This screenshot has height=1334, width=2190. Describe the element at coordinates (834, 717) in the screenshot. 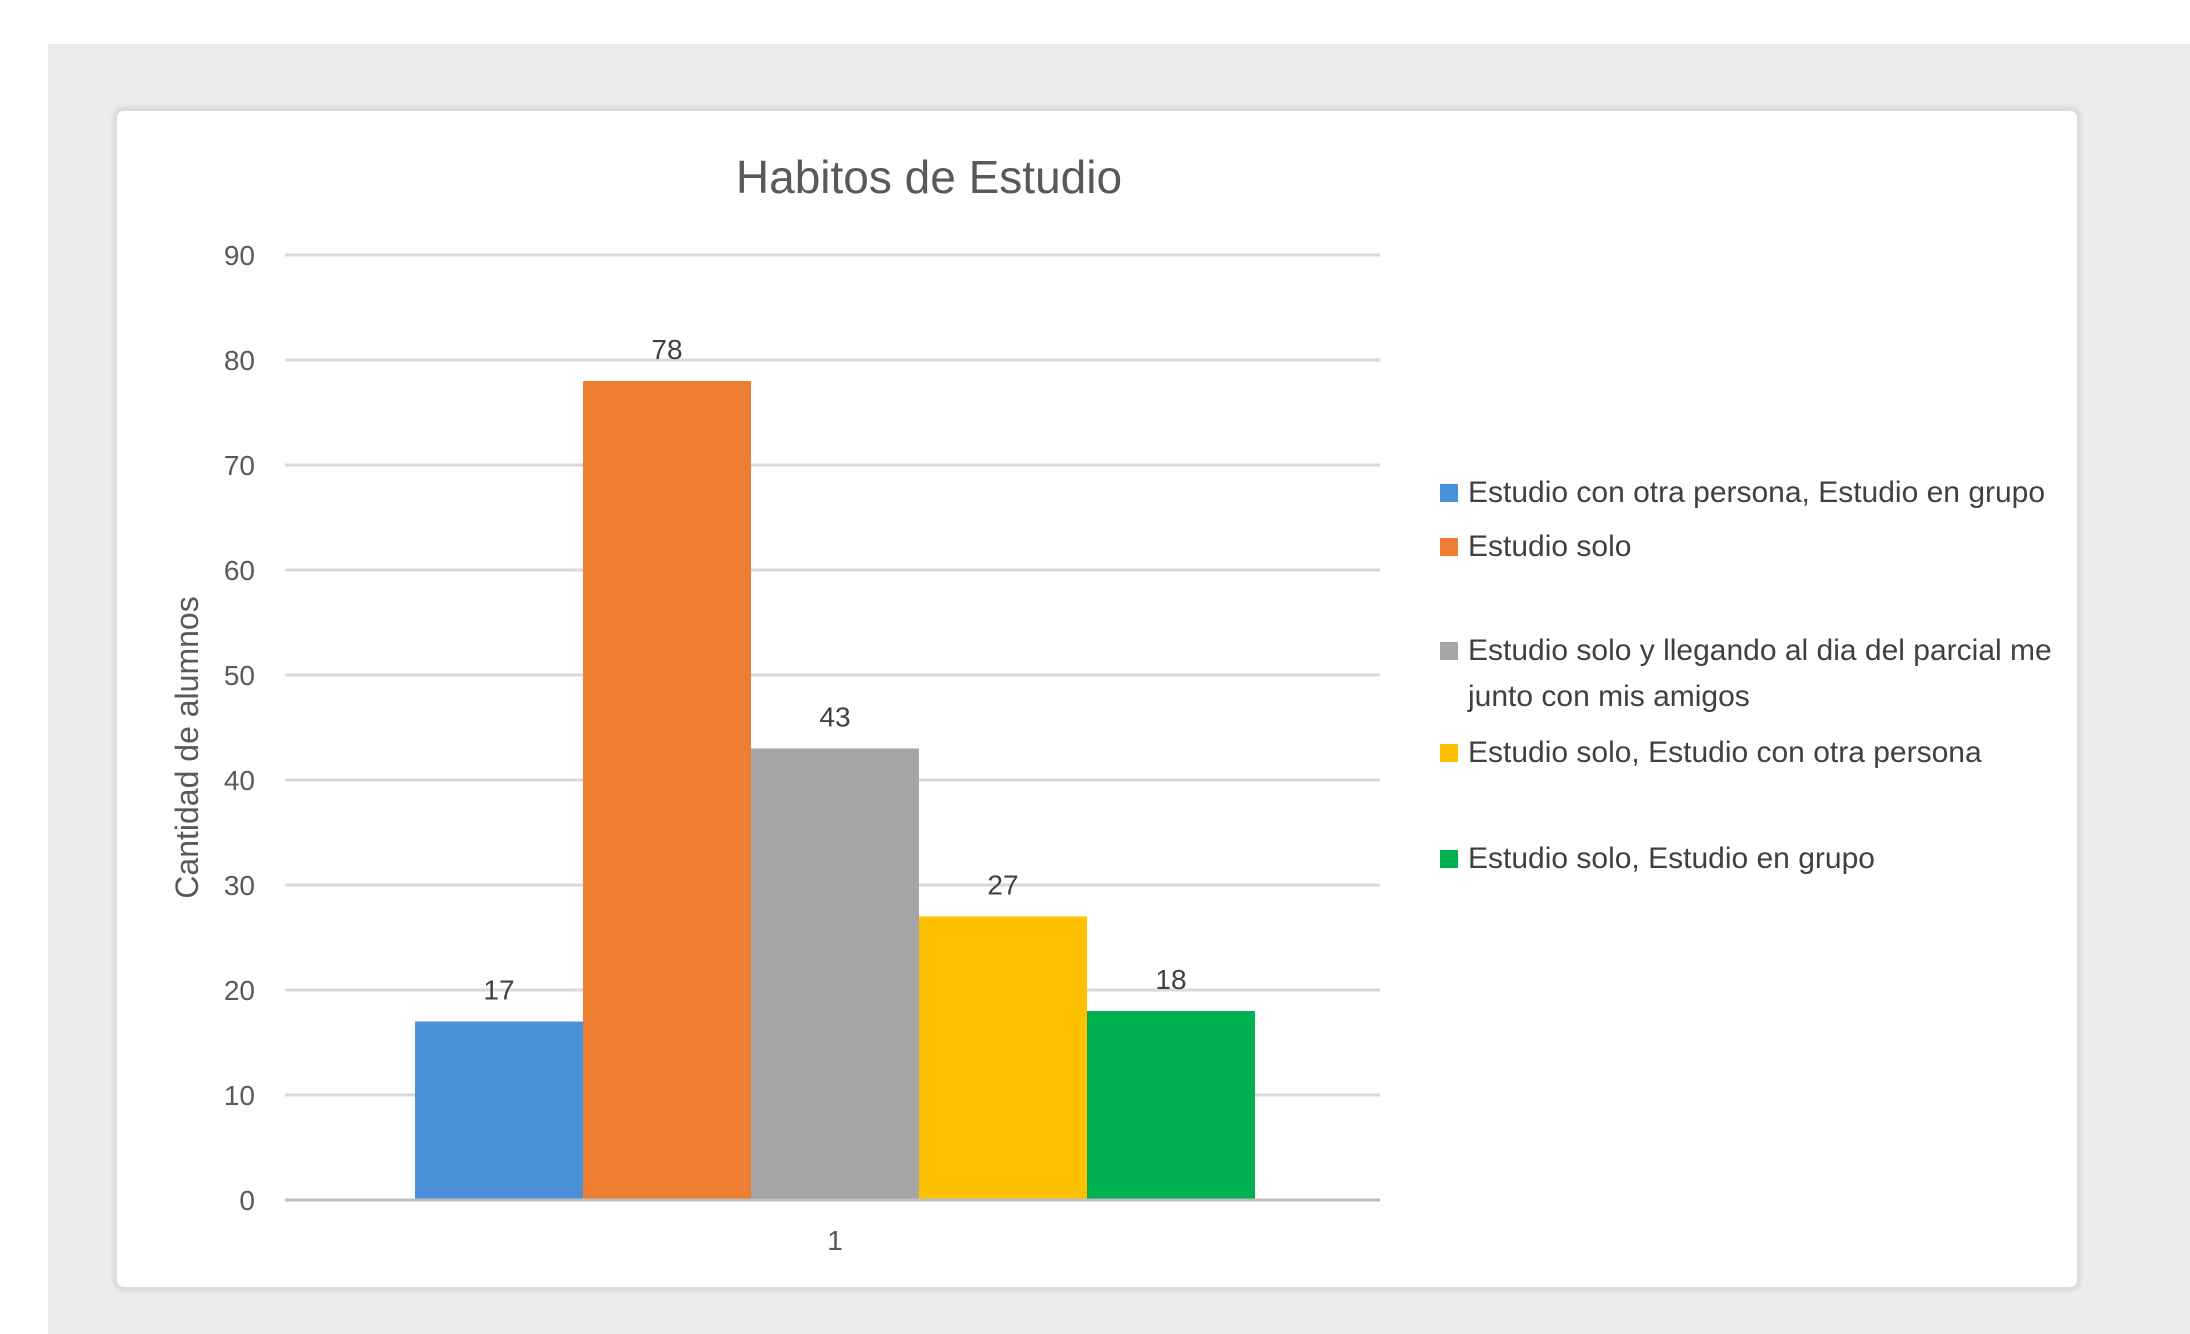

I see `data-label: 43` at that location.